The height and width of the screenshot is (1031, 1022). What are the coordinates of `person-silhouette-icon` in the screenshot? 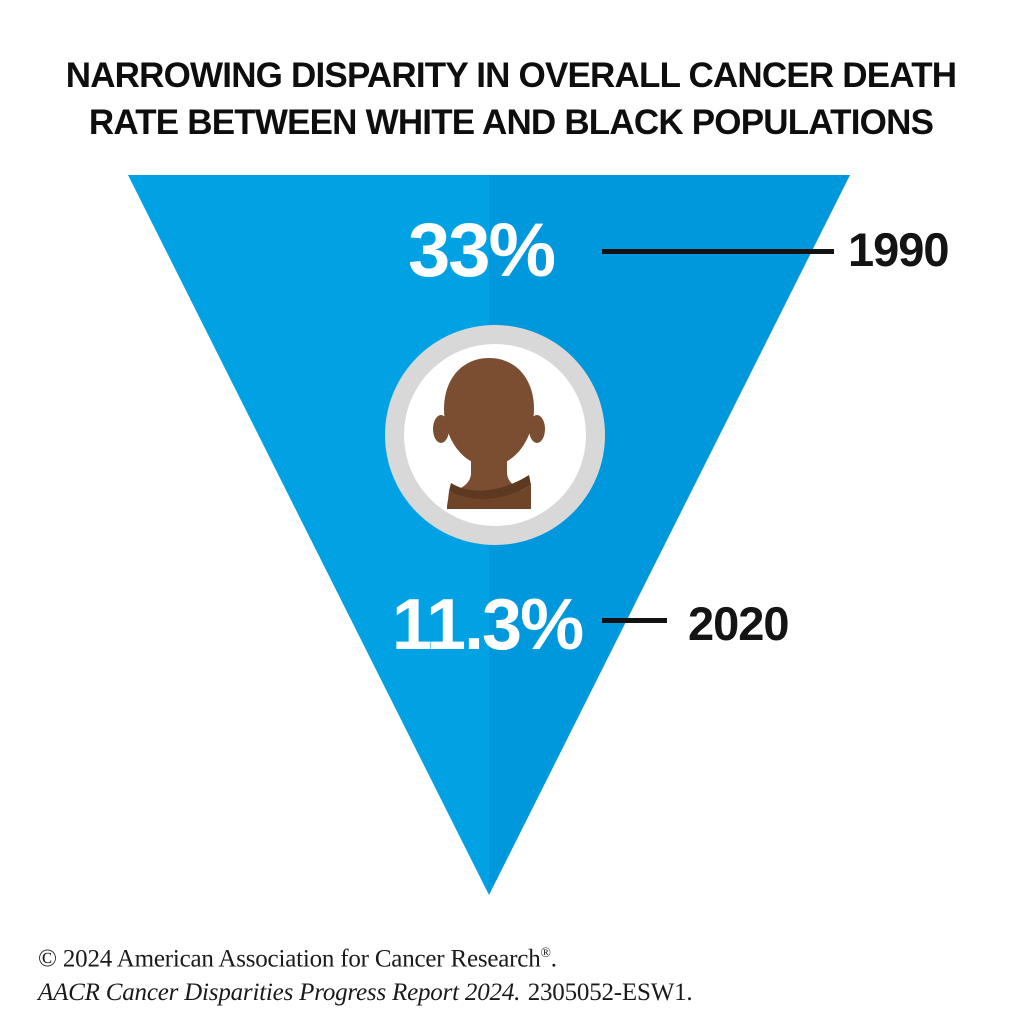 It's located at (489, 433).